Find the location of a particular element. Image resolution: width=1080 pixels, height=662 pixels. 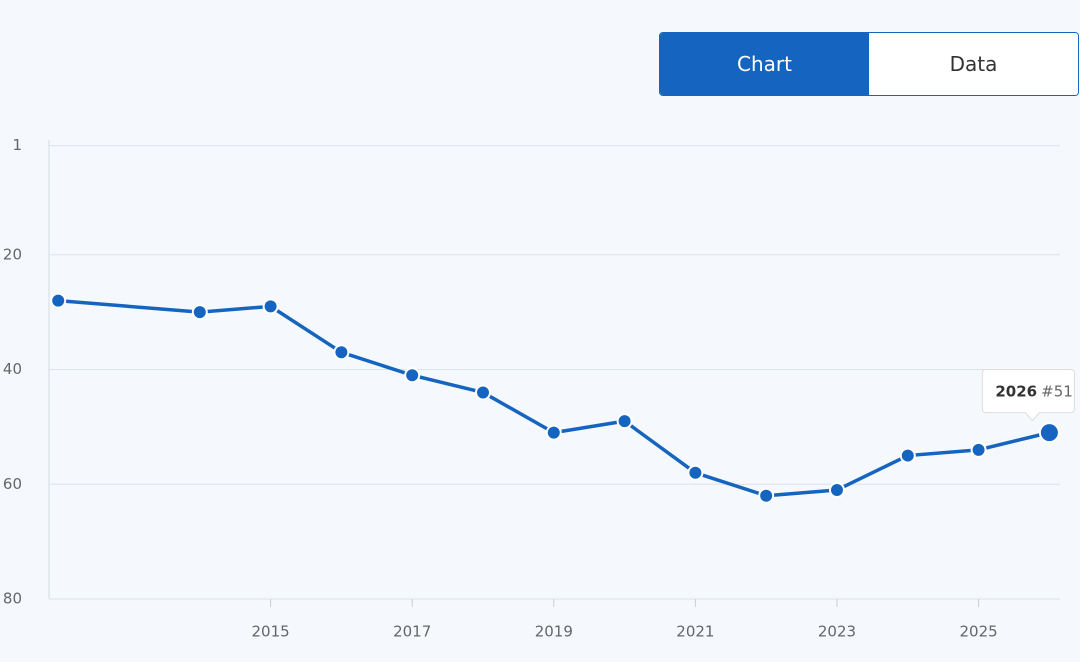

data-tab: Data is located at coordinates (973, 64).